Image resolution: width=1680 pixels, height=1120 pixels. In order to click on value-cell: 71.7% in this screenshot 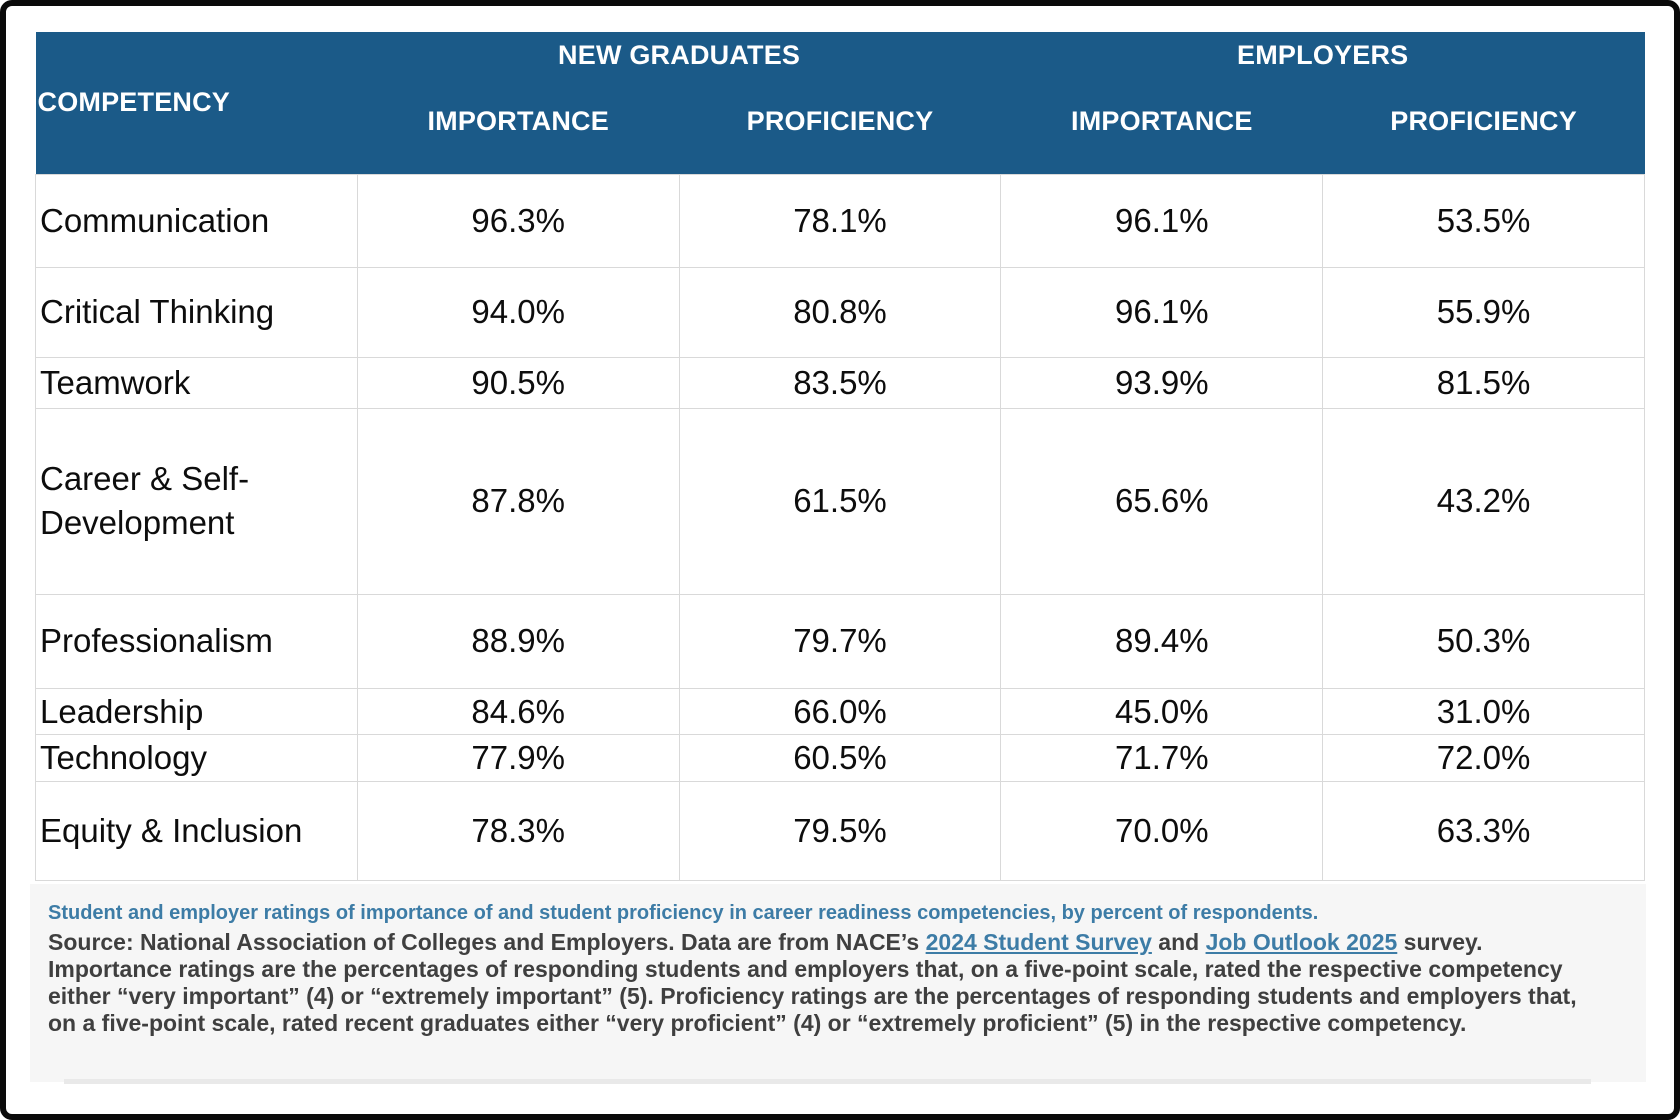, I will do `click(1162, 758)`.